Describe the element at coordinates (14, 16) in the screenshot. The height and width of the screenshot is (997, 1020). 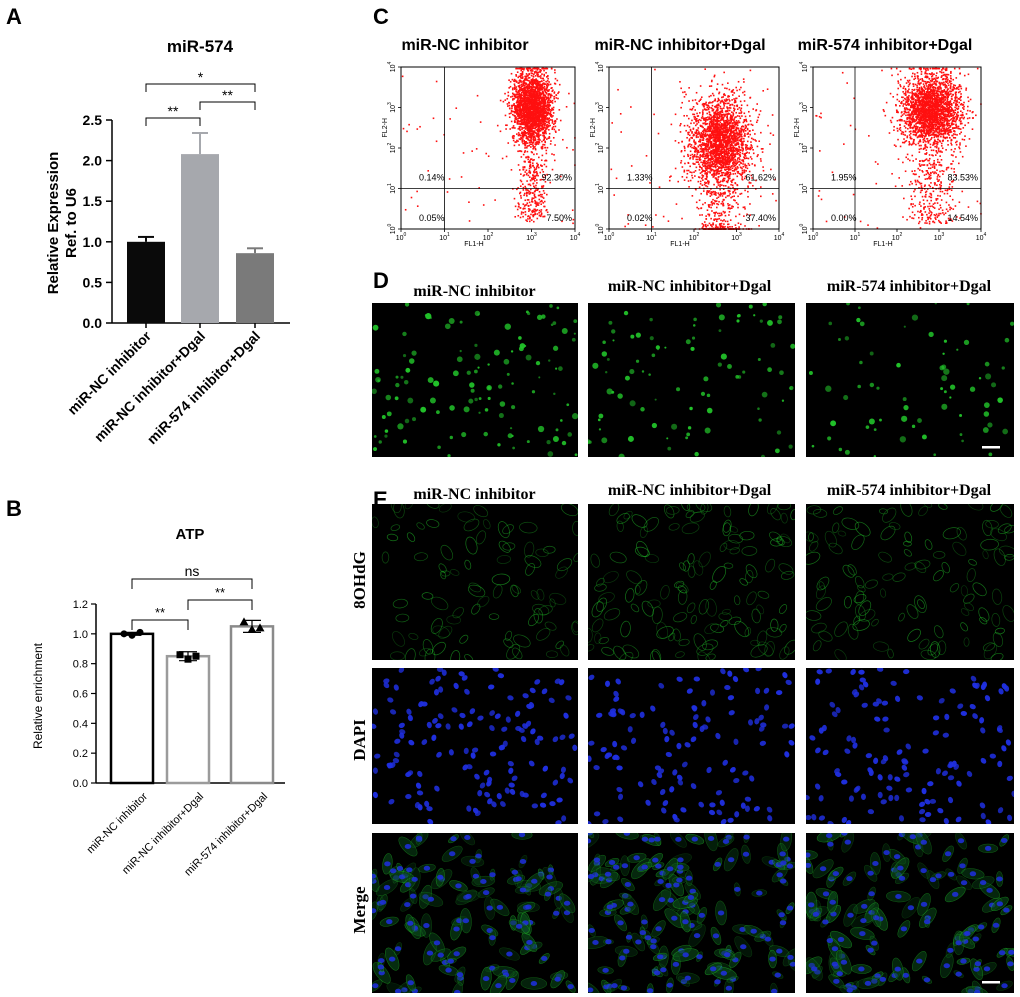
I see `panel-label-a: A` at that location.